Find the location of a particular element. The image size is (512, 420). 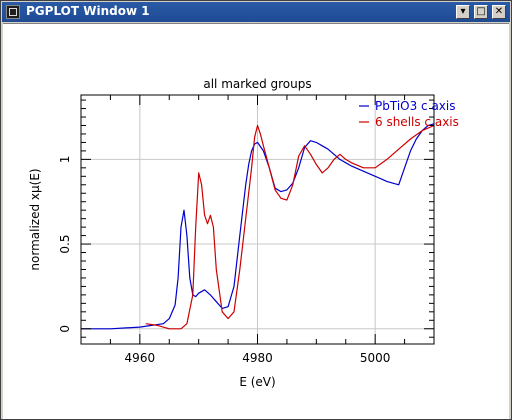

window-menu-icon is located at coordinates (13, 12).